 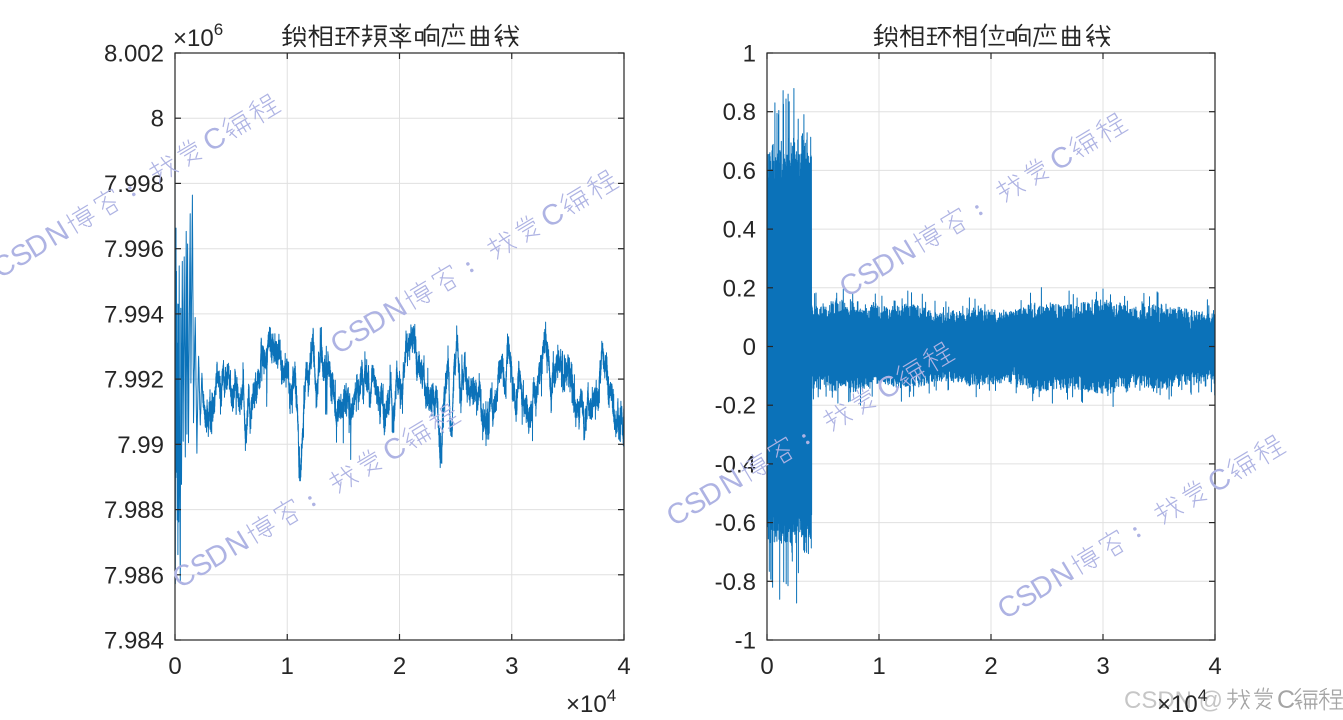 What do you see at coordinates (739, 171) in the screenshot?
I see `svg-text: 0.6` at bounding box center [739, 171].